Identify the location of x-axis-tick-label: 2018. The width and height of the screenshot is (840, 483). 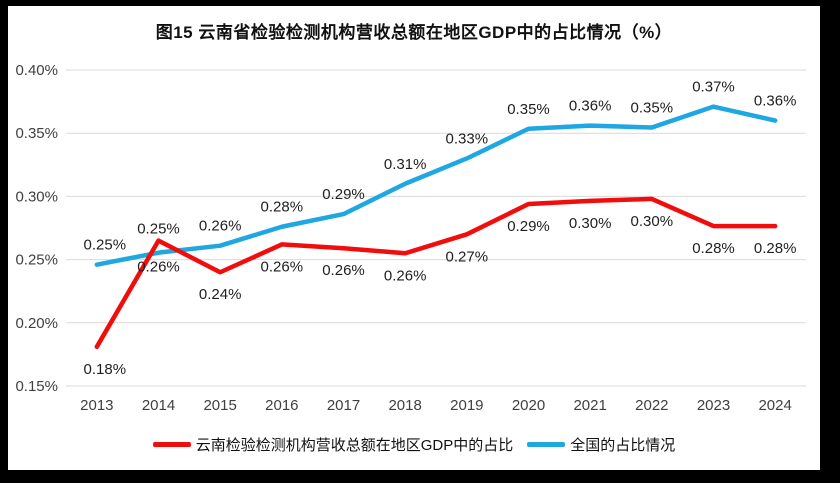
(404, 405).